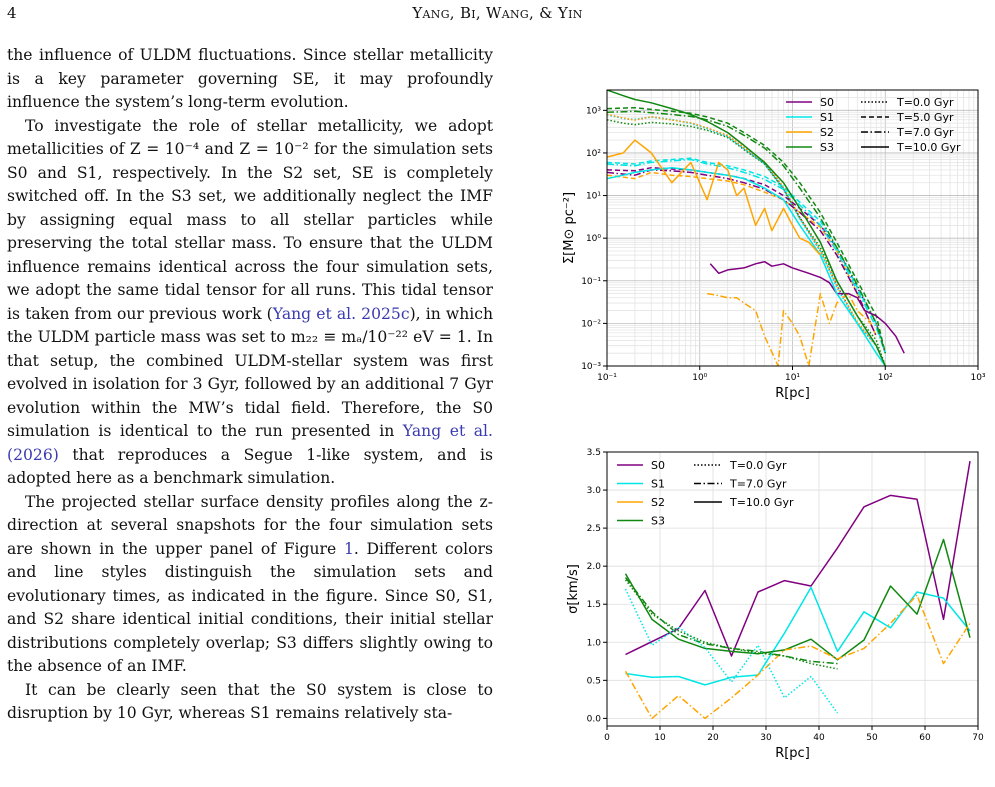 The image size is (995, 787). What do you see at coordinates (819, 738) in the screenshot?
I see `x-tick-label: 40` at bounding box center [819, 738].